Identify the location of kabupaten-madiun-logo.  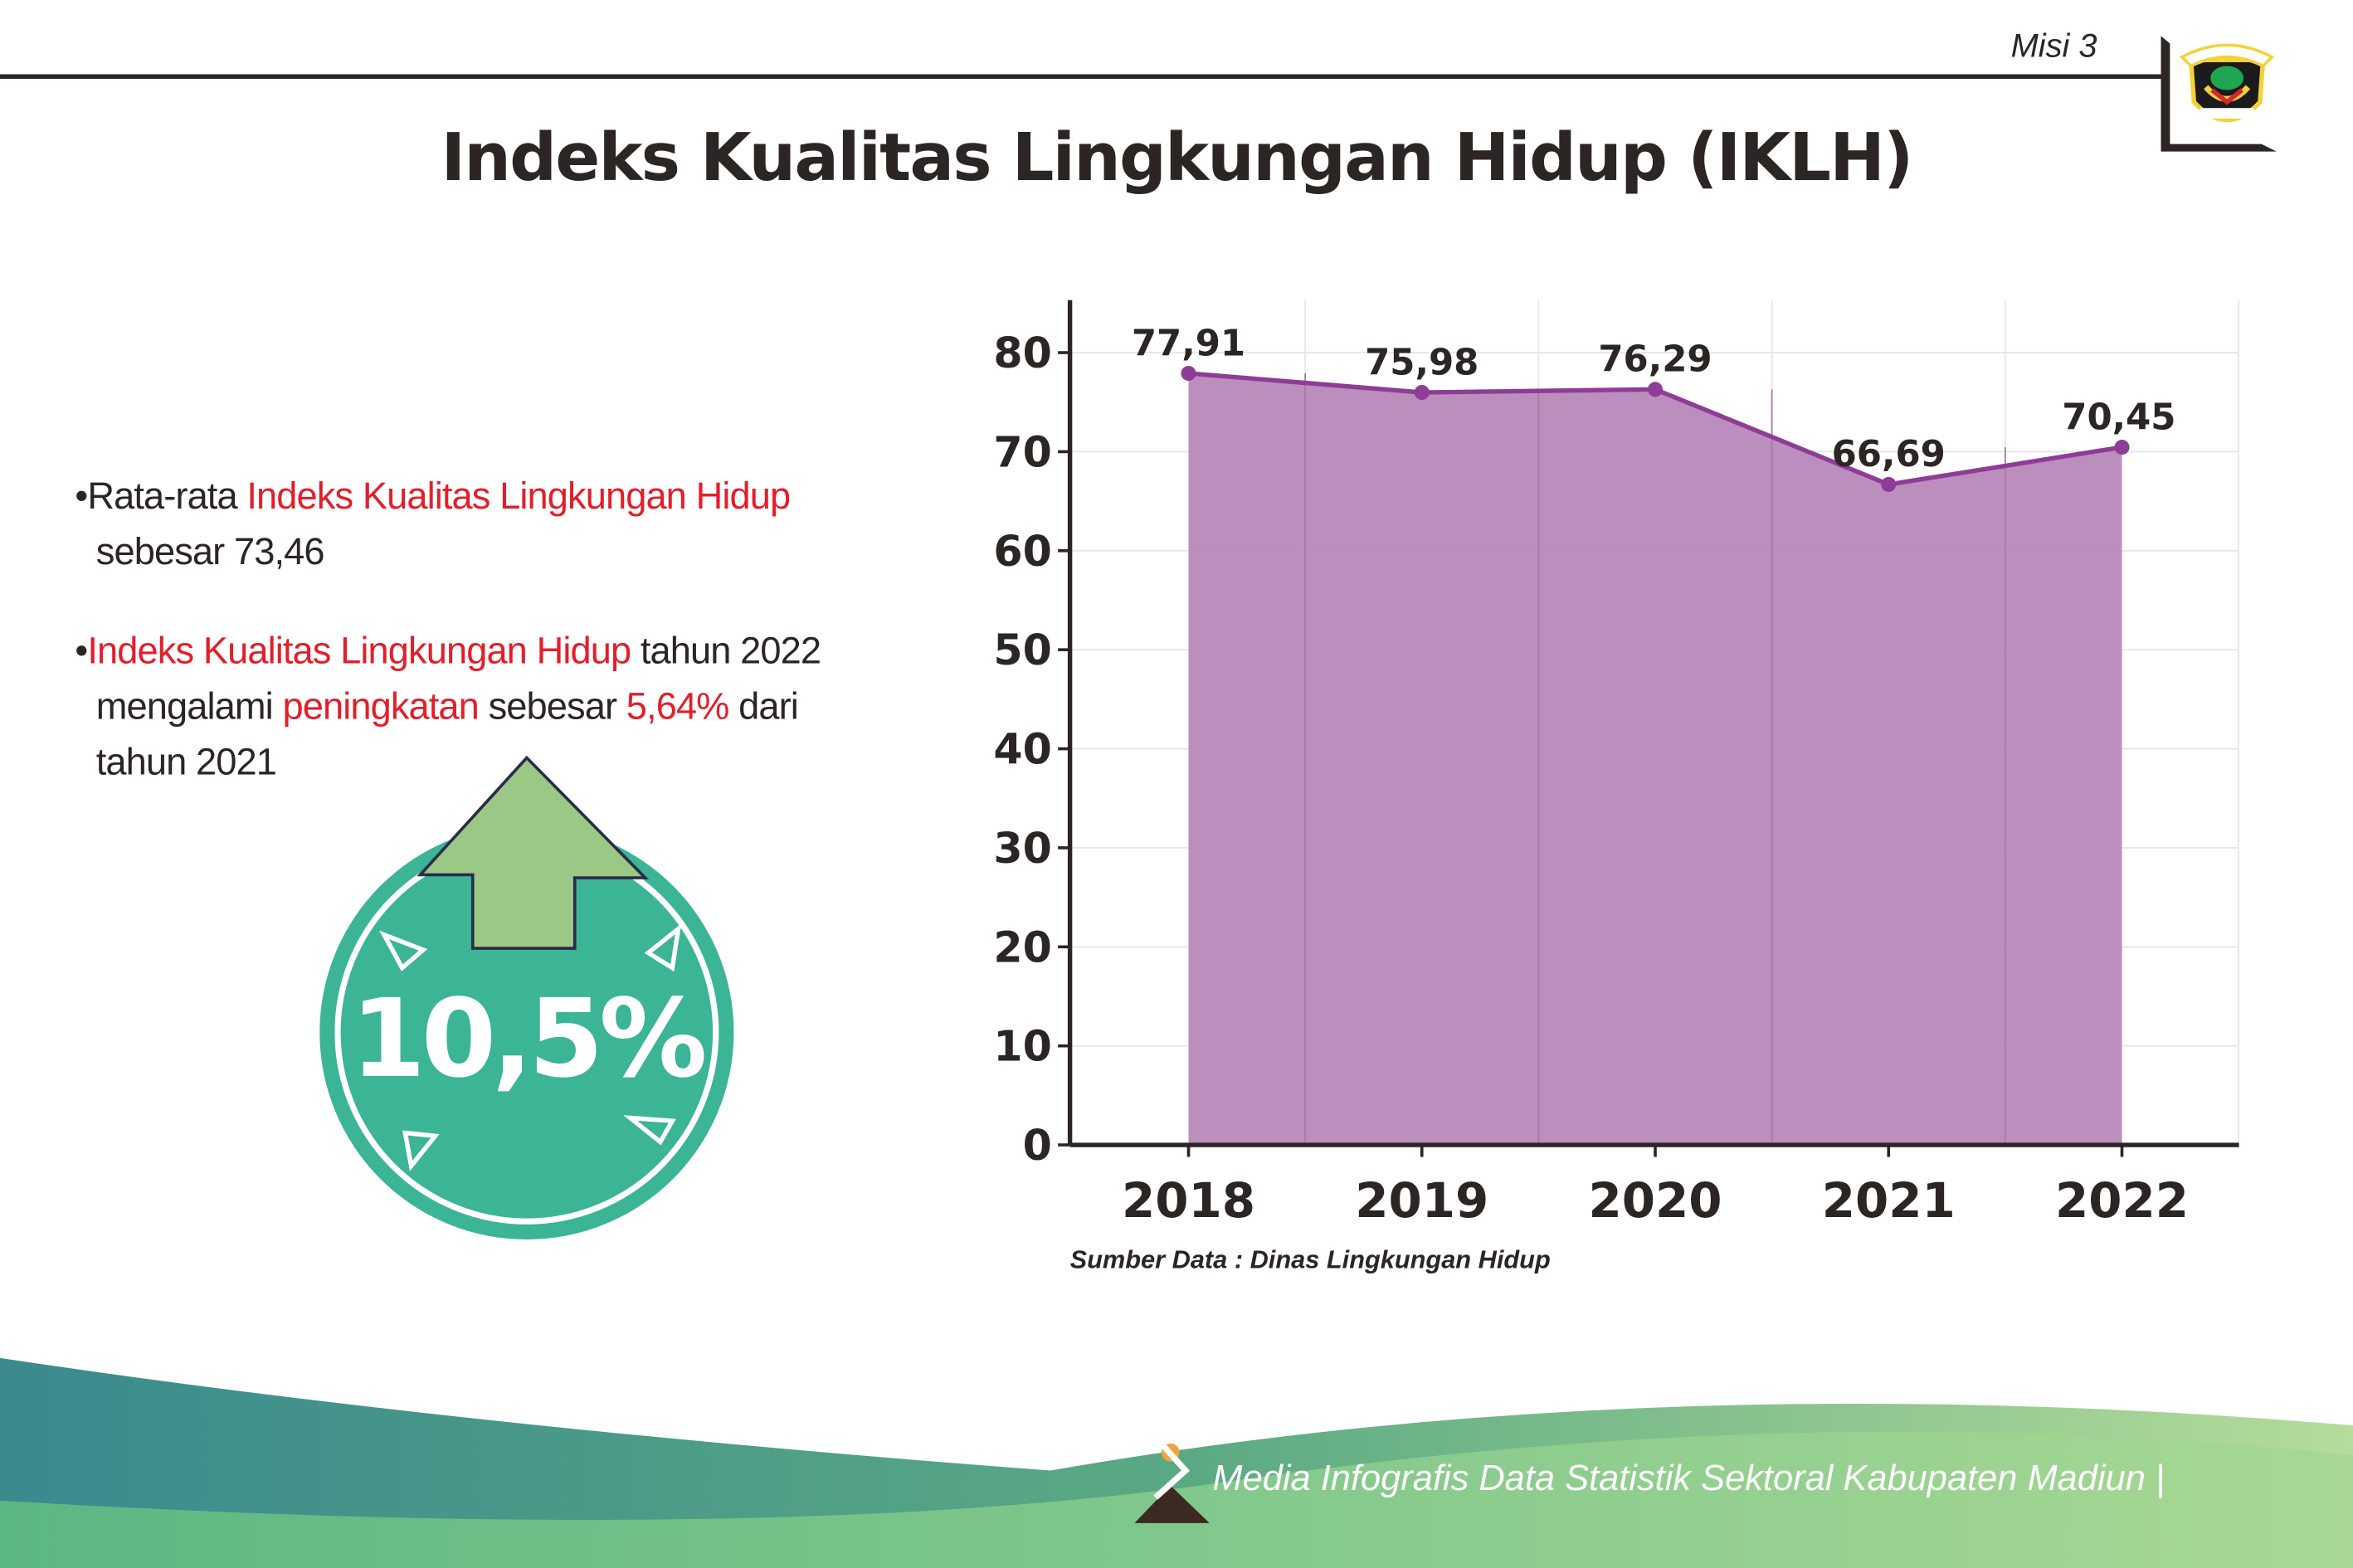
(2227, 83).